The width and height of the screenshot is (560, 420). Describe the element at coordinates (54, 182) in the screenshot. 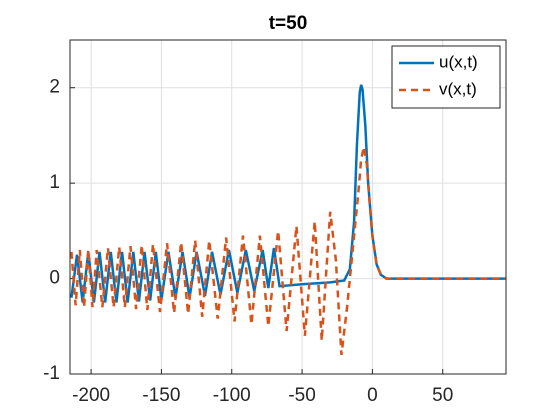

I see `y-tick-label: 1` at that location.